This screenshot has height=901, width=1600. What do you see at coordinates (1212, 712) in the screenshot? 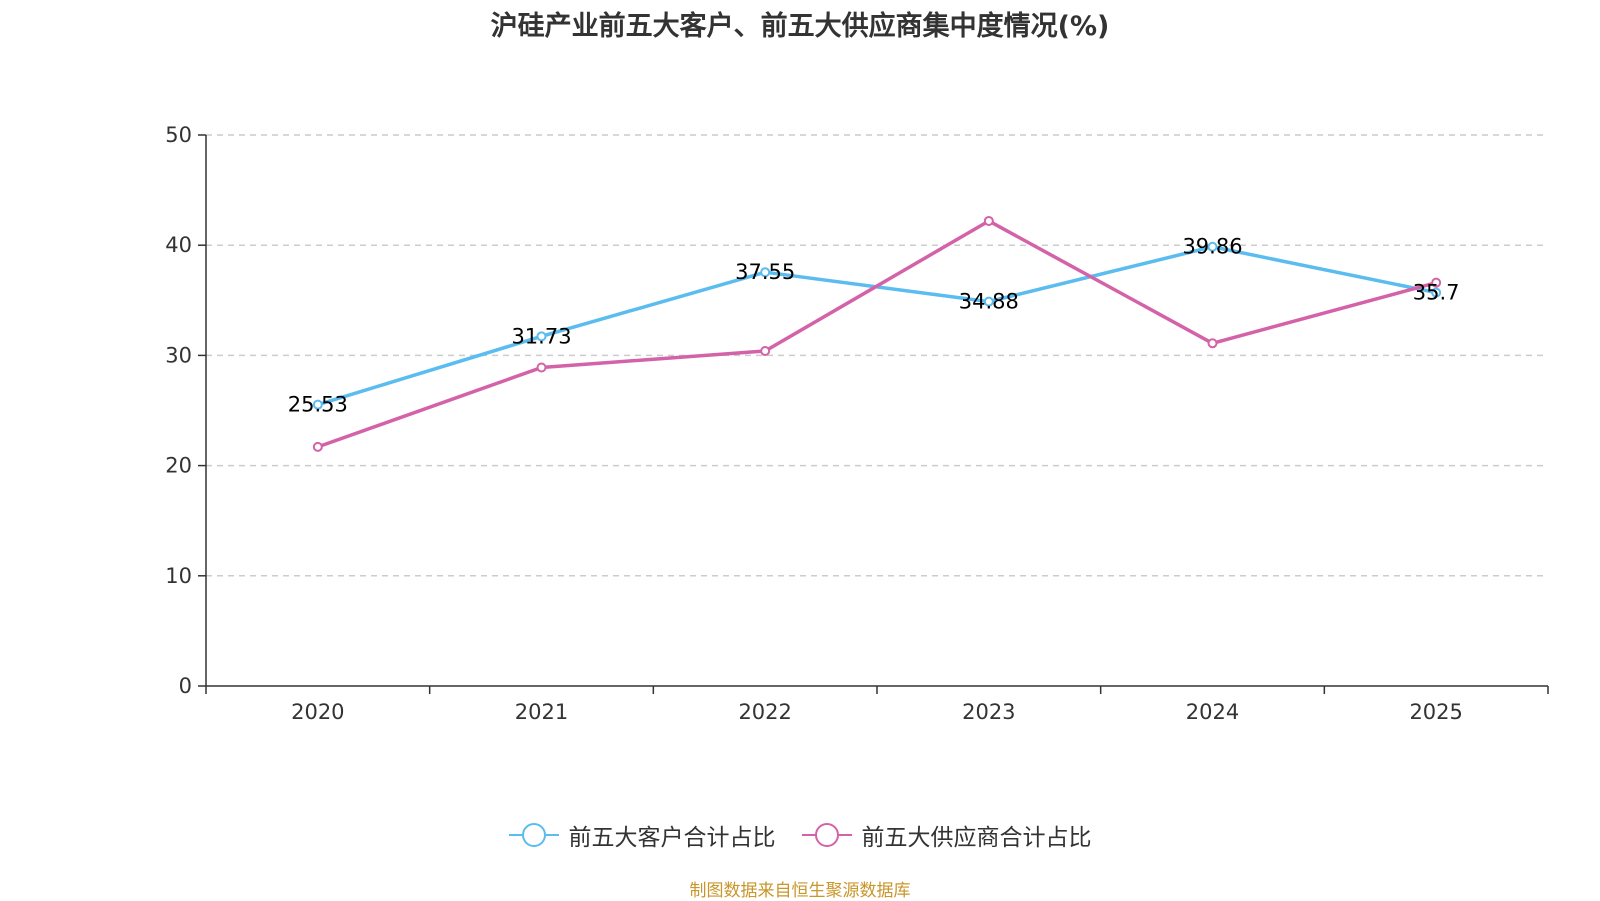
I see `x-tick-label-2024: 2024` at bounding box center [1212, 712].